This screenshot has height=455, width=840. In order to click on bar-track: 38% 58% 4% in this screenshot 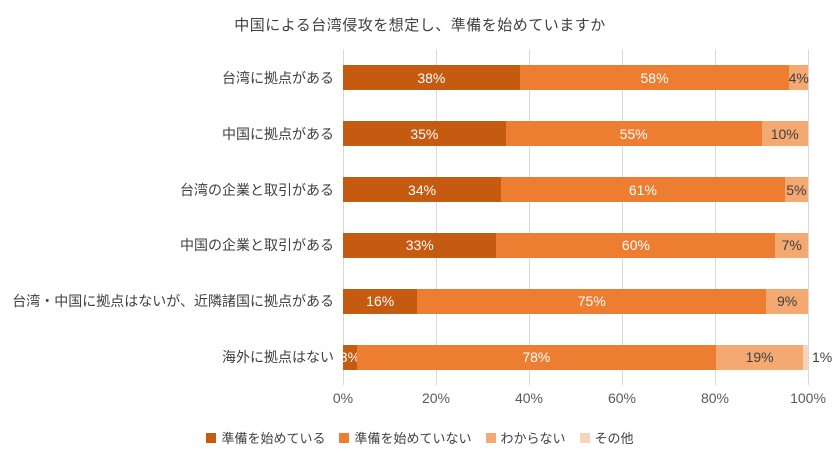, I will do `click(576, 78)`.